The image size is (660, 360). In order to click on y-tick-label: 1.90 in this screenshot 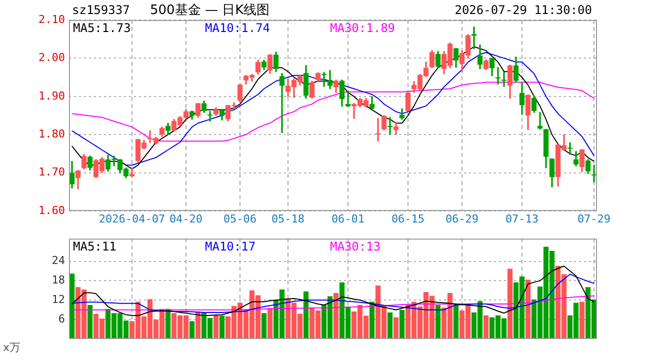, I will do `click(51, 95)`.